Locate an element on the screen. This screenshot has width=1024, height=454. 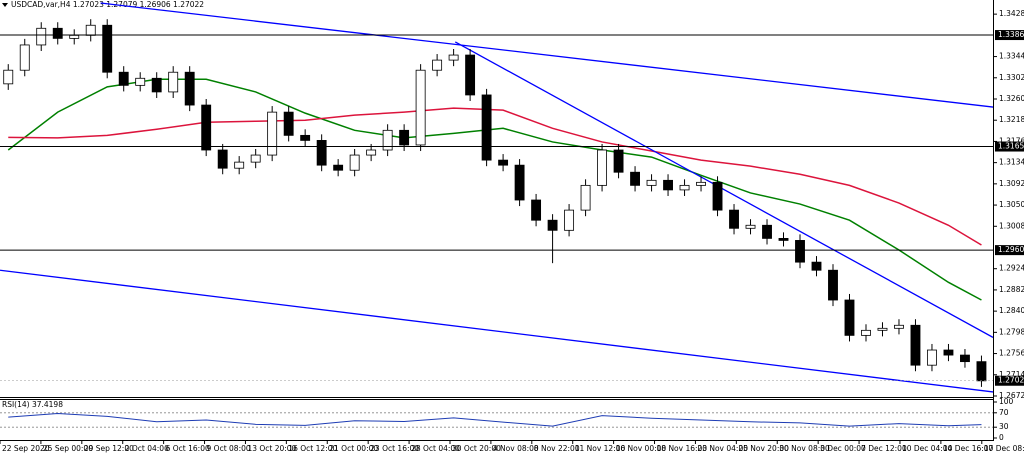
x-tick-label: 23 Oct 16:00 is located at coordinates (394, 448).